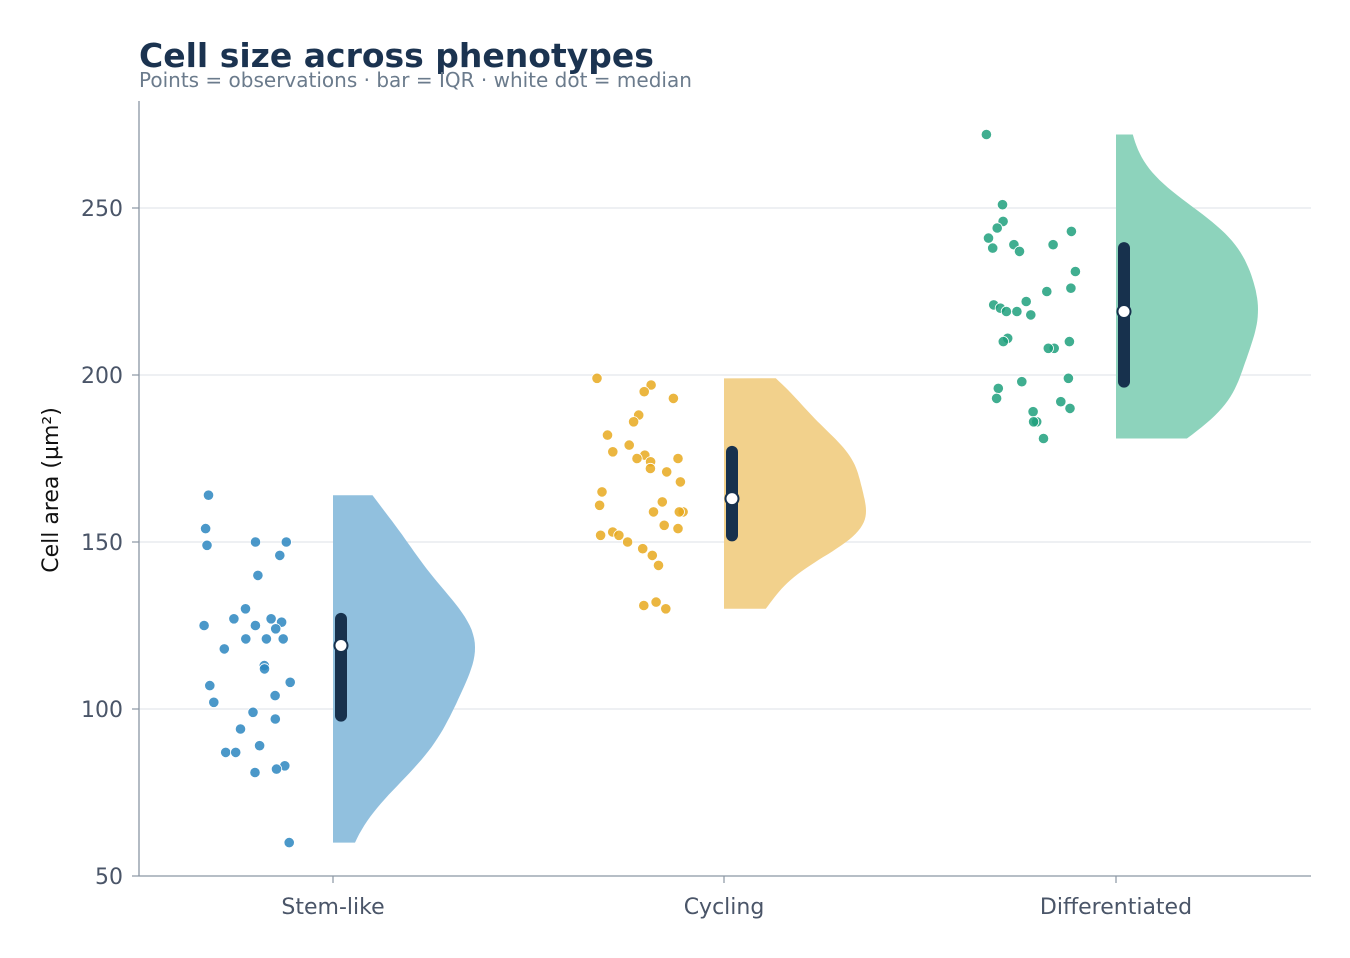 This screenshot has height=958, width=1350. Describe the element at coordinates (1187, 286) in the screenshot. I see `violin-differentiated` at that location.